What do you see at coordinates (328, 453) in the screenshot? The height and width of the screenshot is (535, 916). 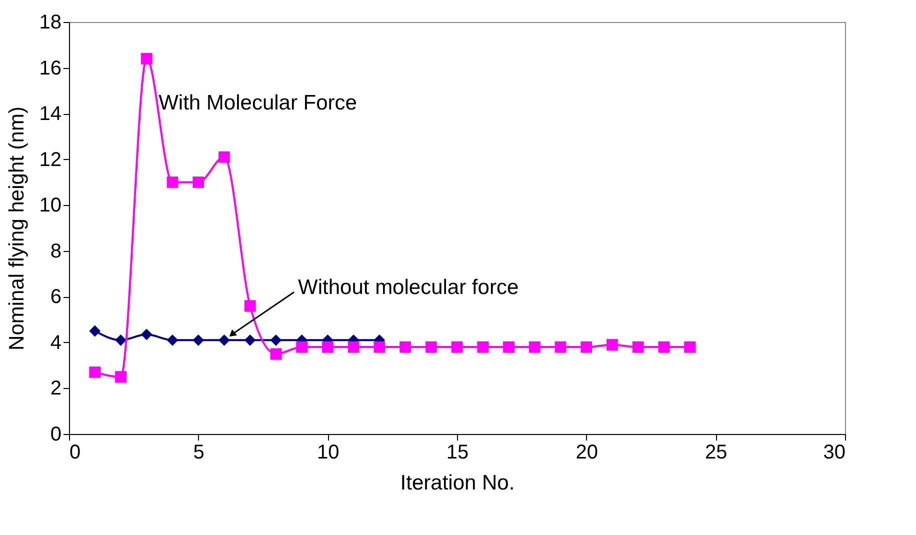 I see `x-tick-label: 10` at bounding box center [328, 453].